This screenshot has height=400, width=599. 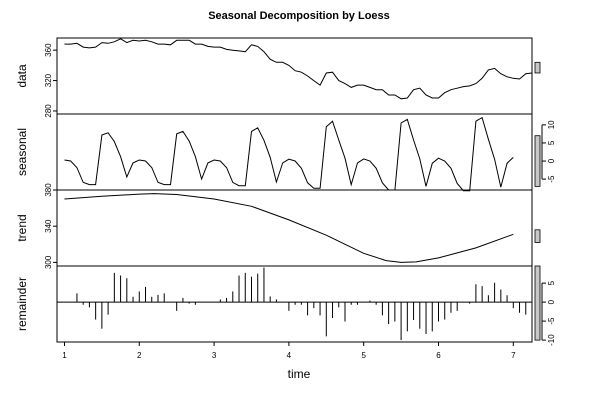 What do you see at coordinates (551, 124) in the screenshot?
I see `y-tick-label: 10` at bounding box center [551, 124].